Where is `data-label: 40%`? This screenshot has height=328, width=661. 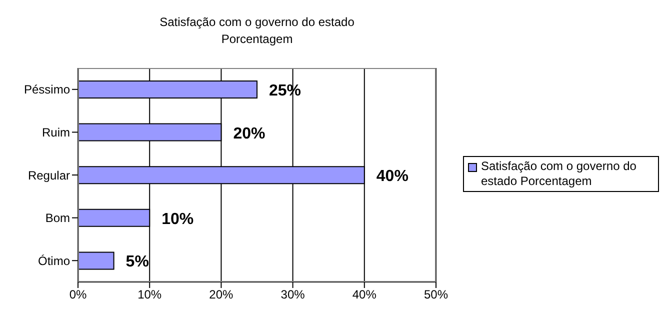
data-label: 40% is located at coordinates (392, 177).